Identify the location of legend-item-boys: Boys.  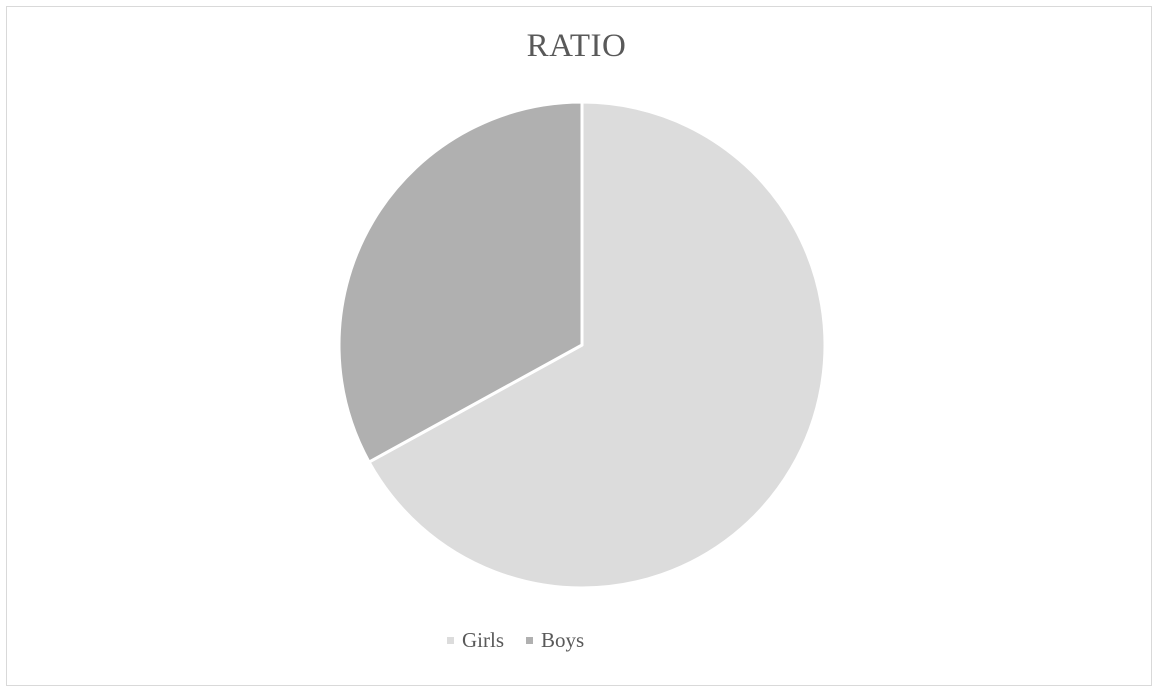
(555, 640).